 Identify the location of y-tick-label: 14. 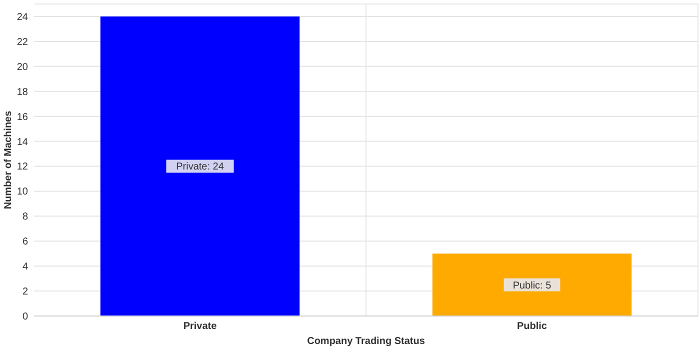
(22, 142).